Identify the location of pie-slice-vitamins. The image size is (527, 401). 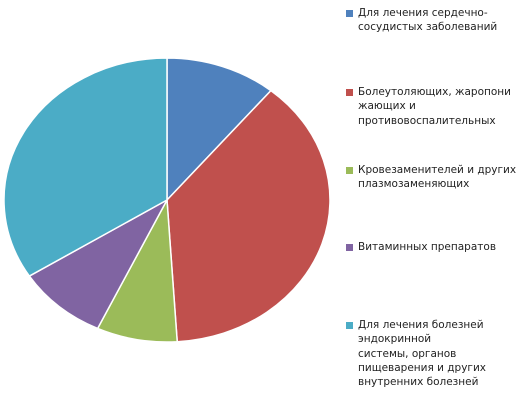
(98, 264).